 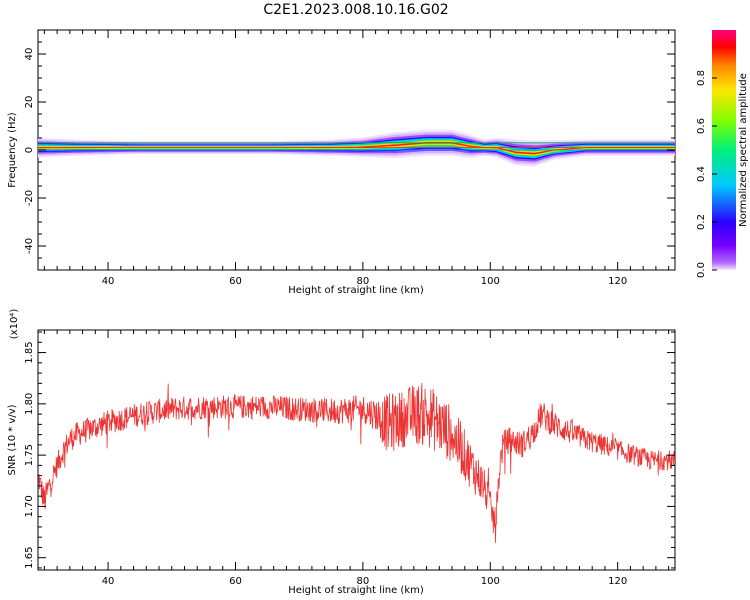 I want to click on y-tick-label: -40, so click(x=29, y=246).